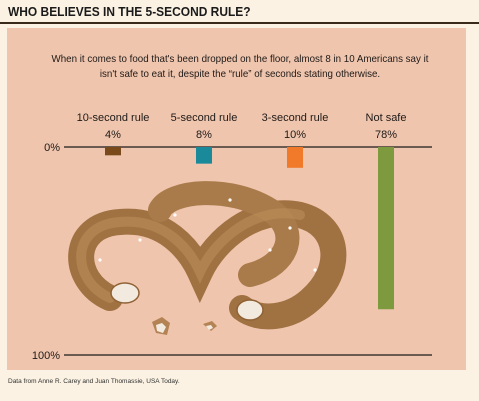  I want to click on value-label-1: 8%, so click(204, 135).